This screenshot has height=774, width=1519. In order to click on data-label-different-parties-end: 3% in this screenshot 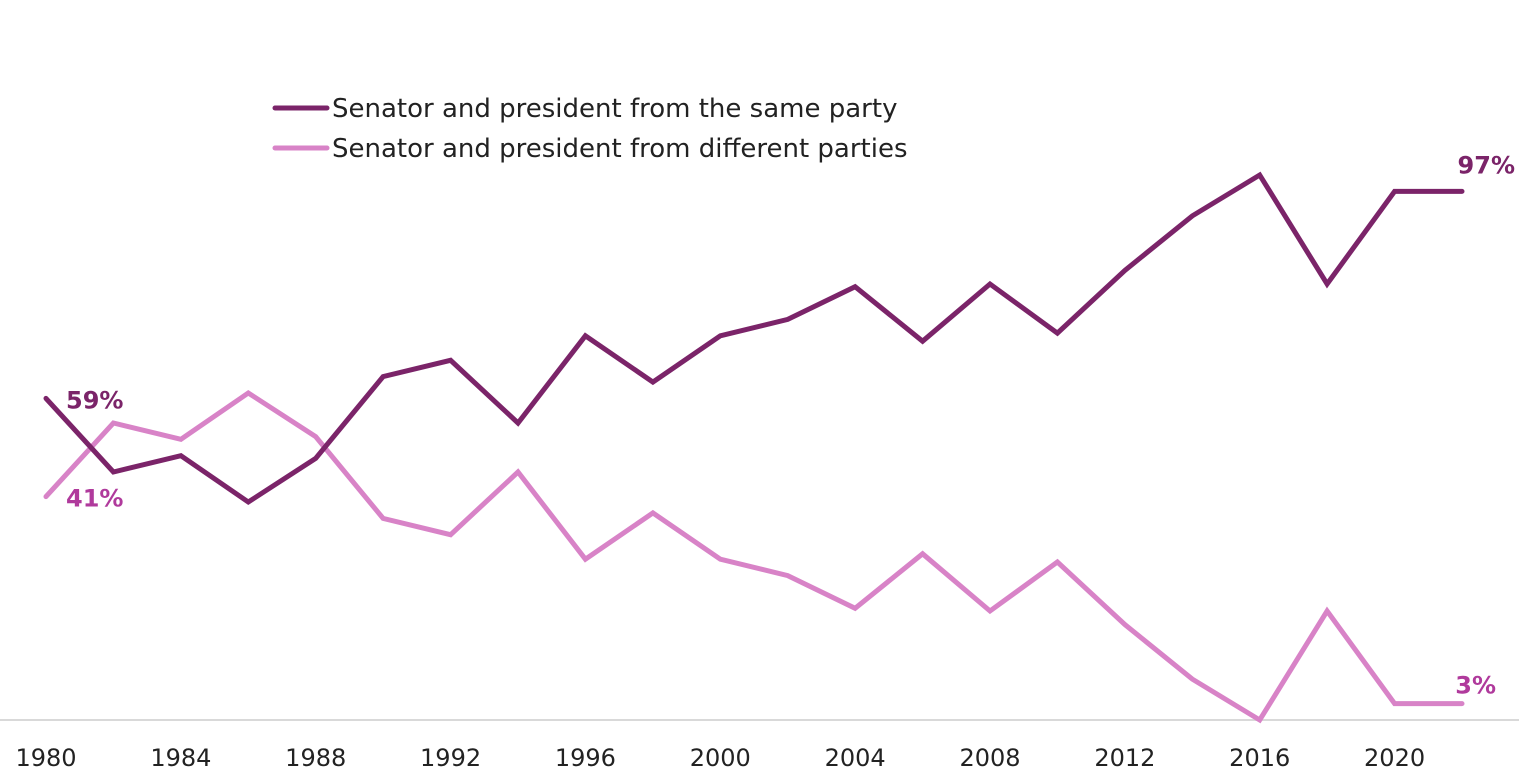, I will do `click(1475, 686)`.